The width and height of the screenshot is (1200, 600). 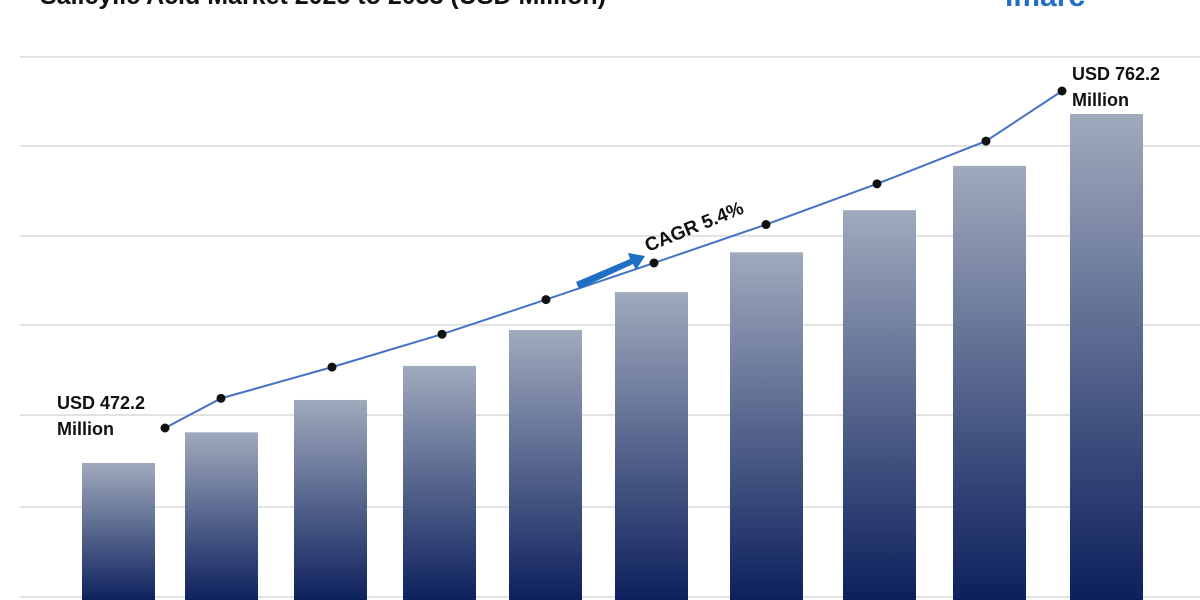 What do you see at coordinates (694, 227) in the screenshot?
I see `cagr-annotation: CAGR 5.4%` at bounding box center [694, 227].